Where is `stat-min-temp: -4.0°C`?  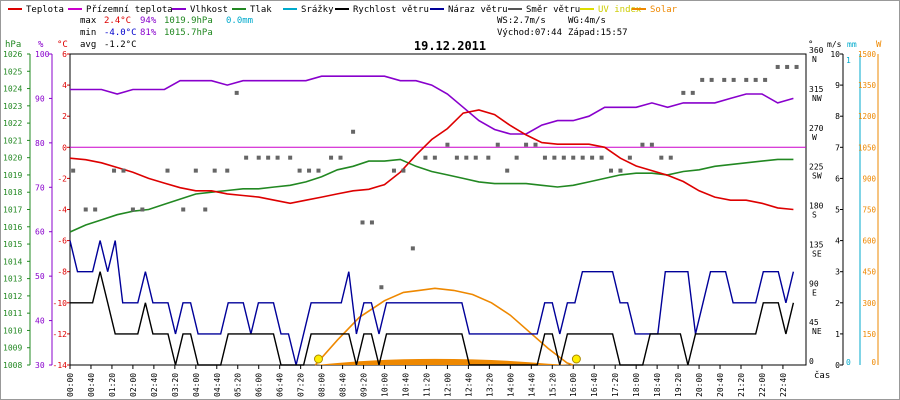 stat-min-temp: -4.0°C is located at coordinates (120, 33).